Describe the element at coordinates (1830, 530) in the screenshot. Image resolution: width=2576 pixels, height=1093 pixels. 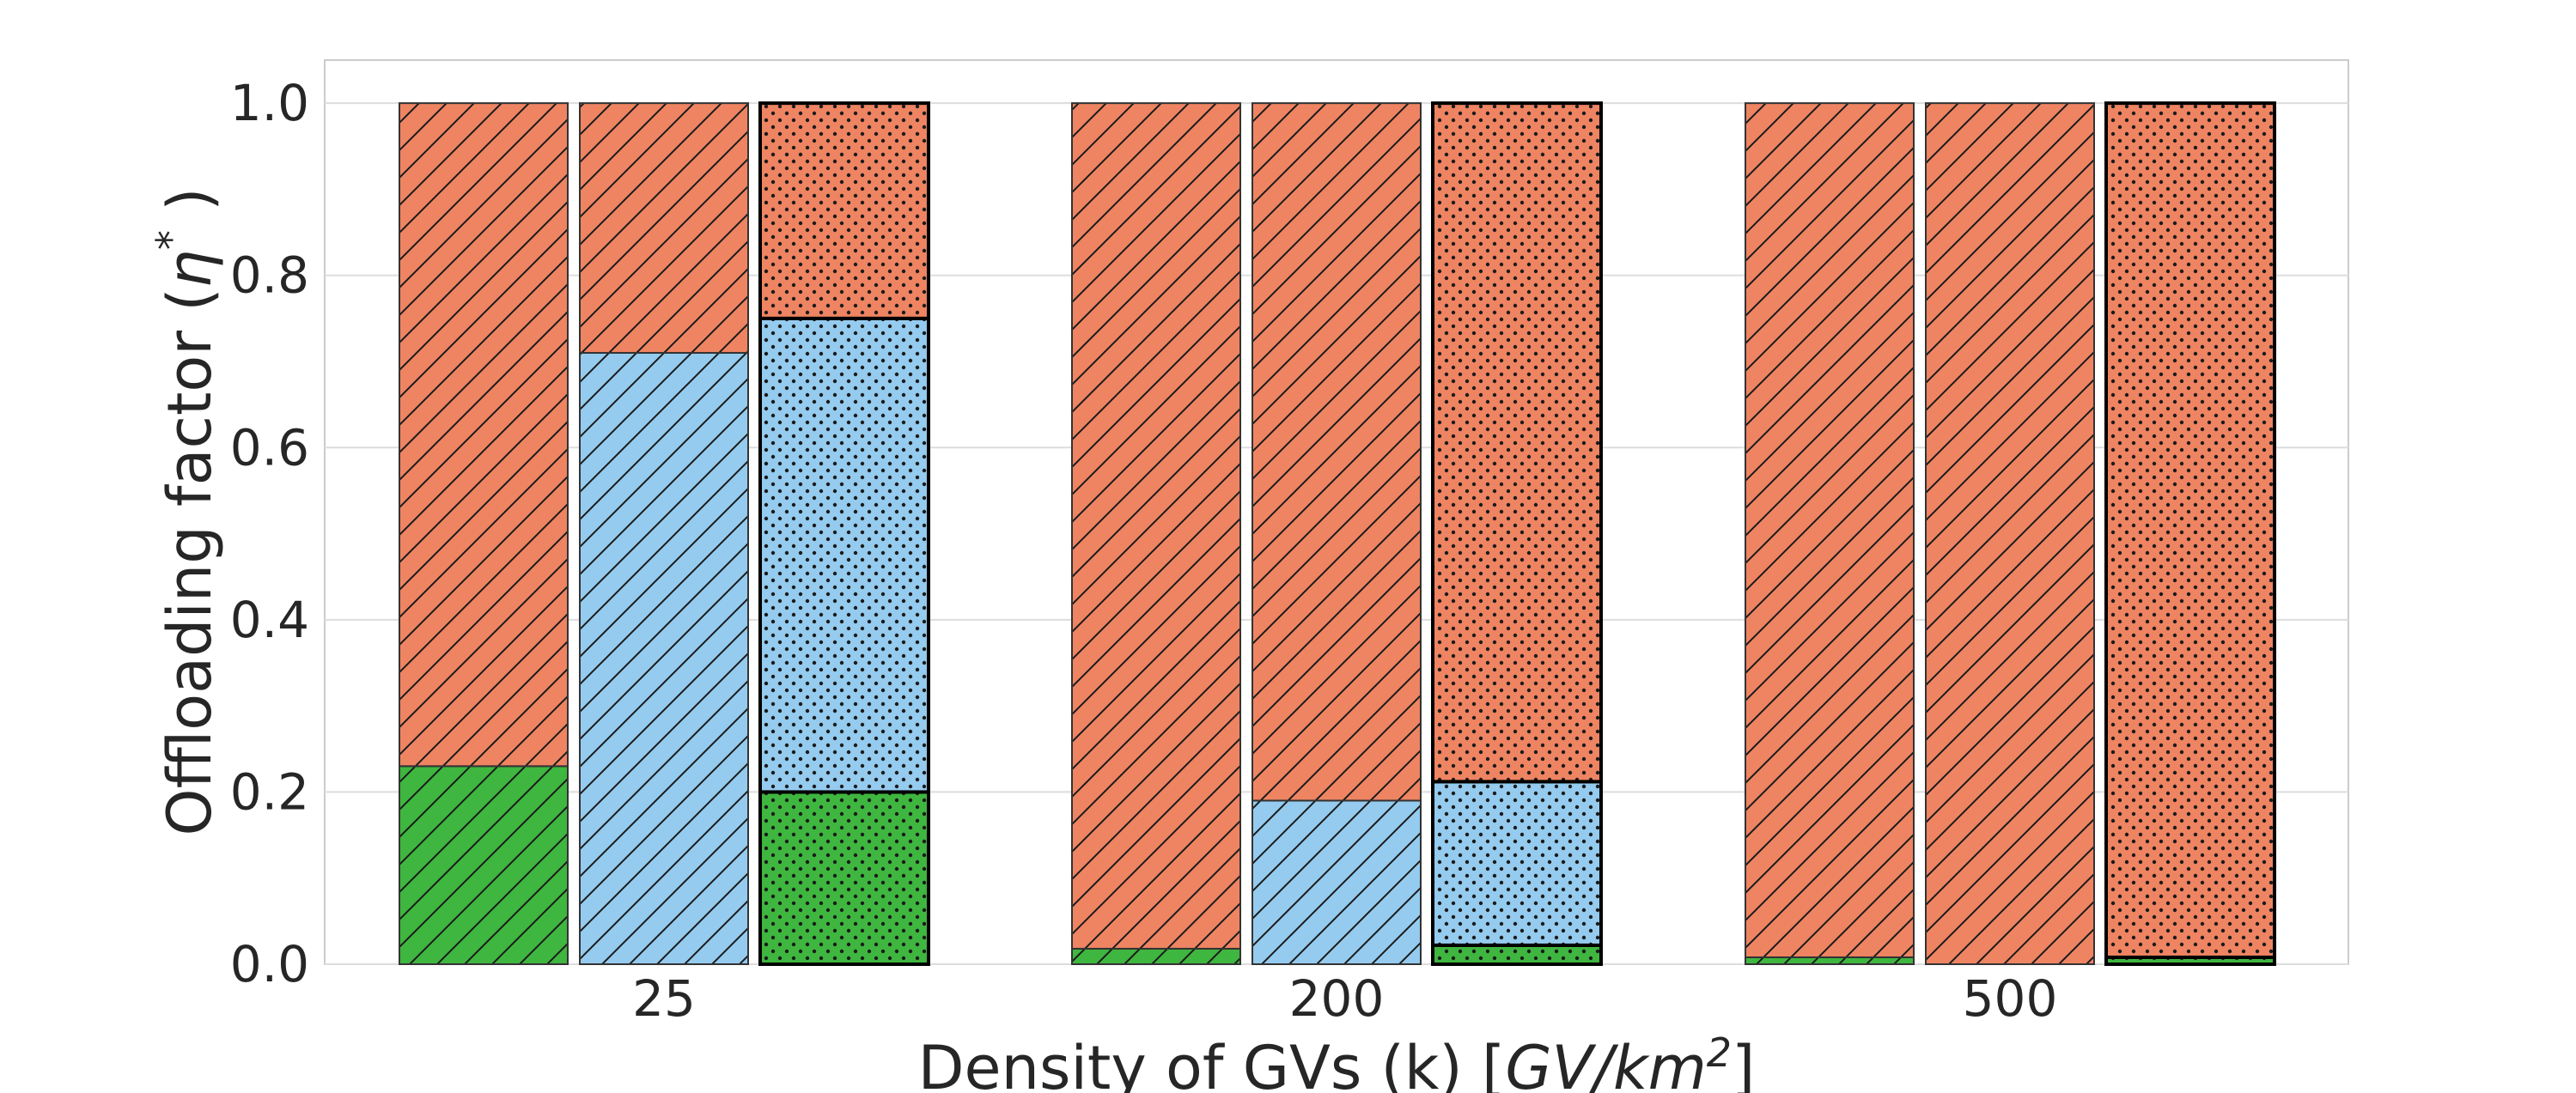
I see `bar-hatch-orange-k500-bar1` at that location.